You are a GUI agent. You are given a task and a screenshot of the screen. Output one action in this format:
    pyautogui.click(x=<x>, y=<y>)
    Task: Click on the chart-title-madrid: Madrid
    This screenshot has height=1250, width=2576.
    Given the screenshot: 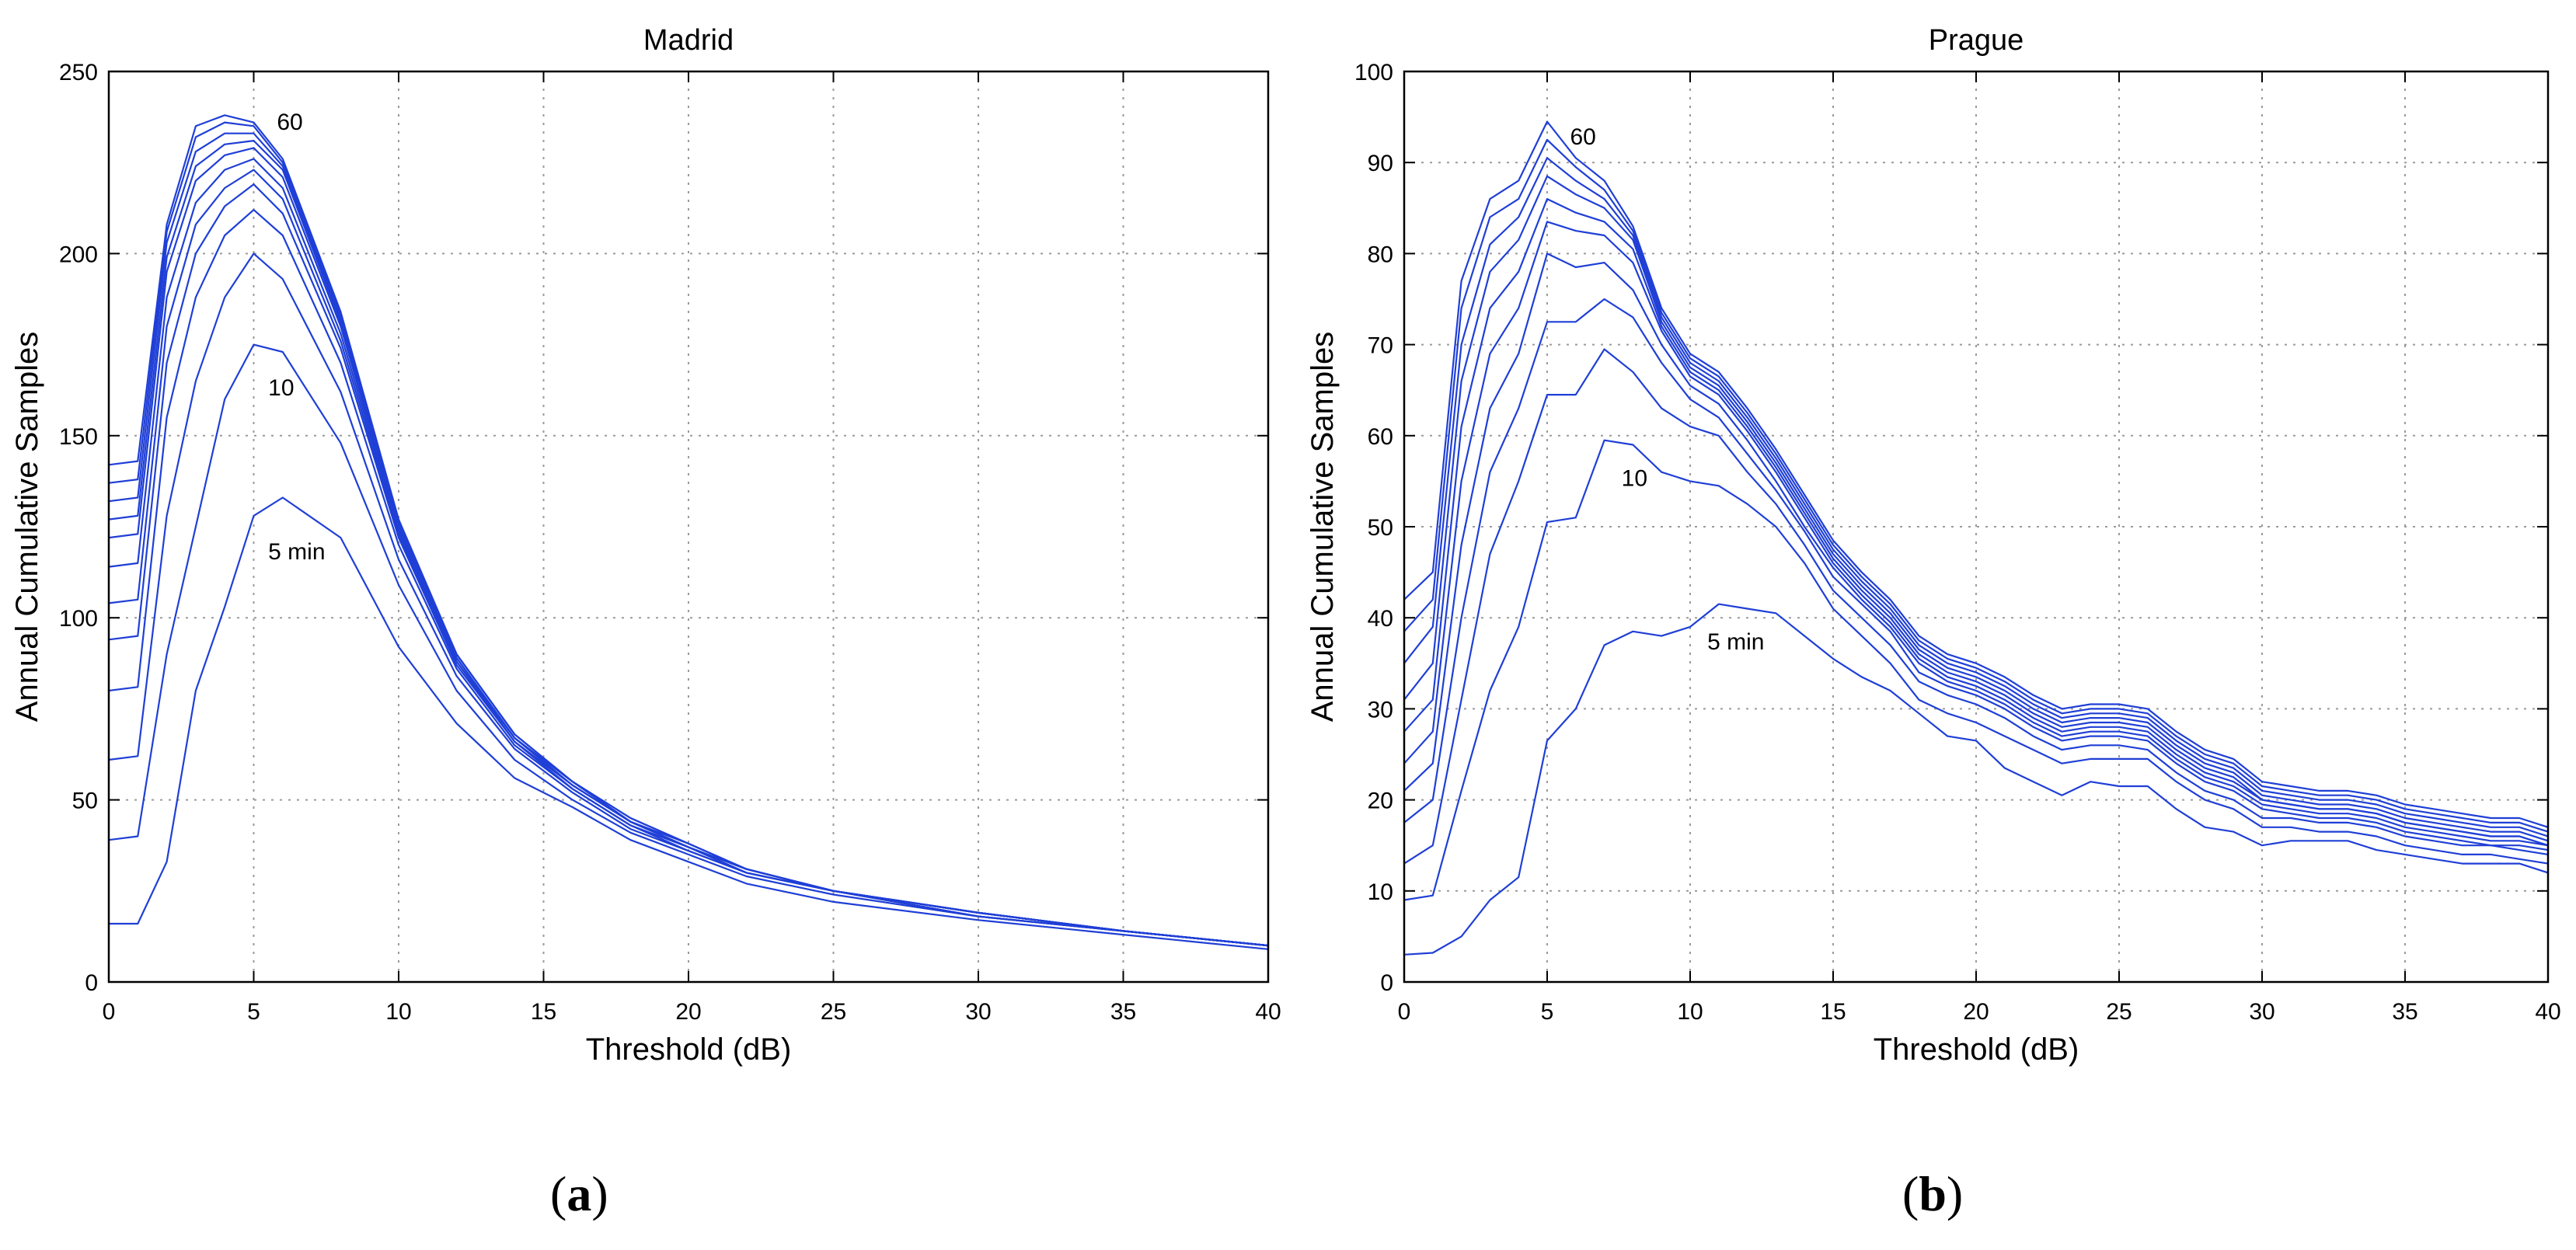 What is the action you would take?
    pyautogui.click(x=688, y=40)
    